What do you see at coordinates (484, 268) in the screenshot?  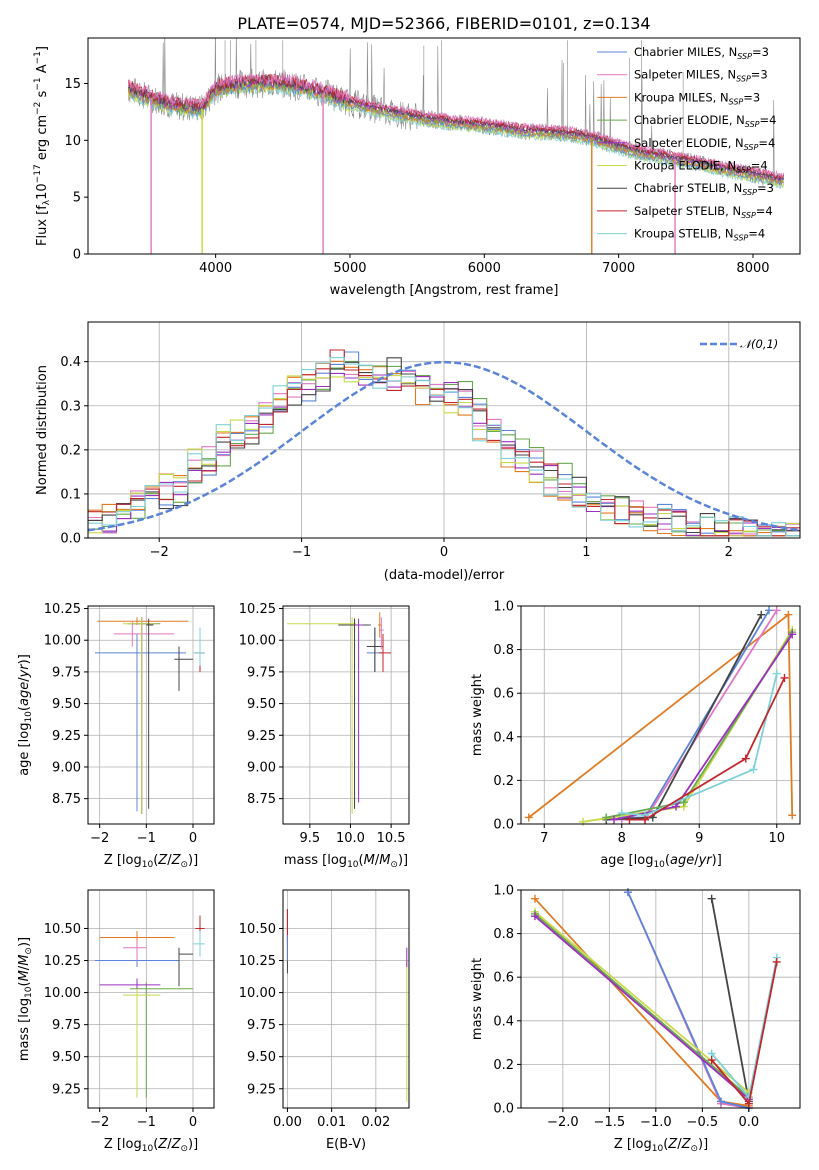 I see `tick-label-x: 6000` at bounding box center [484, 268].